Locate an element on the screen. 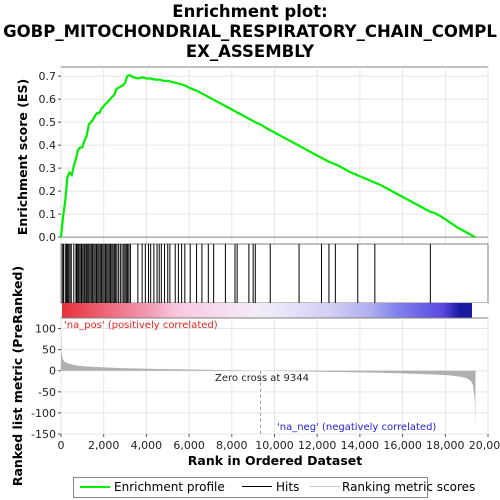  x-tick-label: 20,000 is located at coordinates (484, 445).